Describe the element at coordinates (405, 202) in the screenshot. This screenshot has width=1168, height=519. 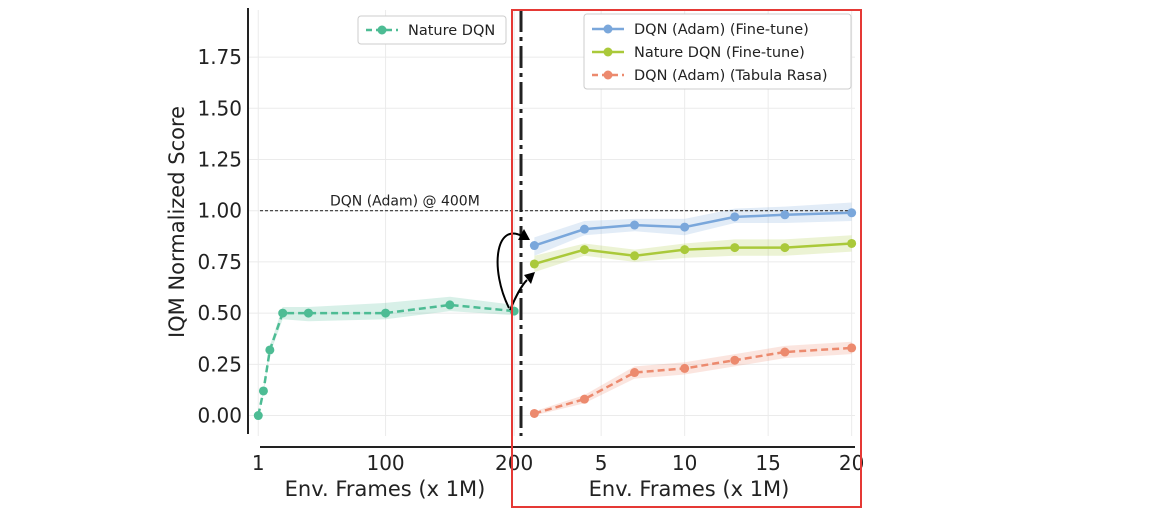
I see `reference-line-label: DQN (Adam) @ 400M` at that location.